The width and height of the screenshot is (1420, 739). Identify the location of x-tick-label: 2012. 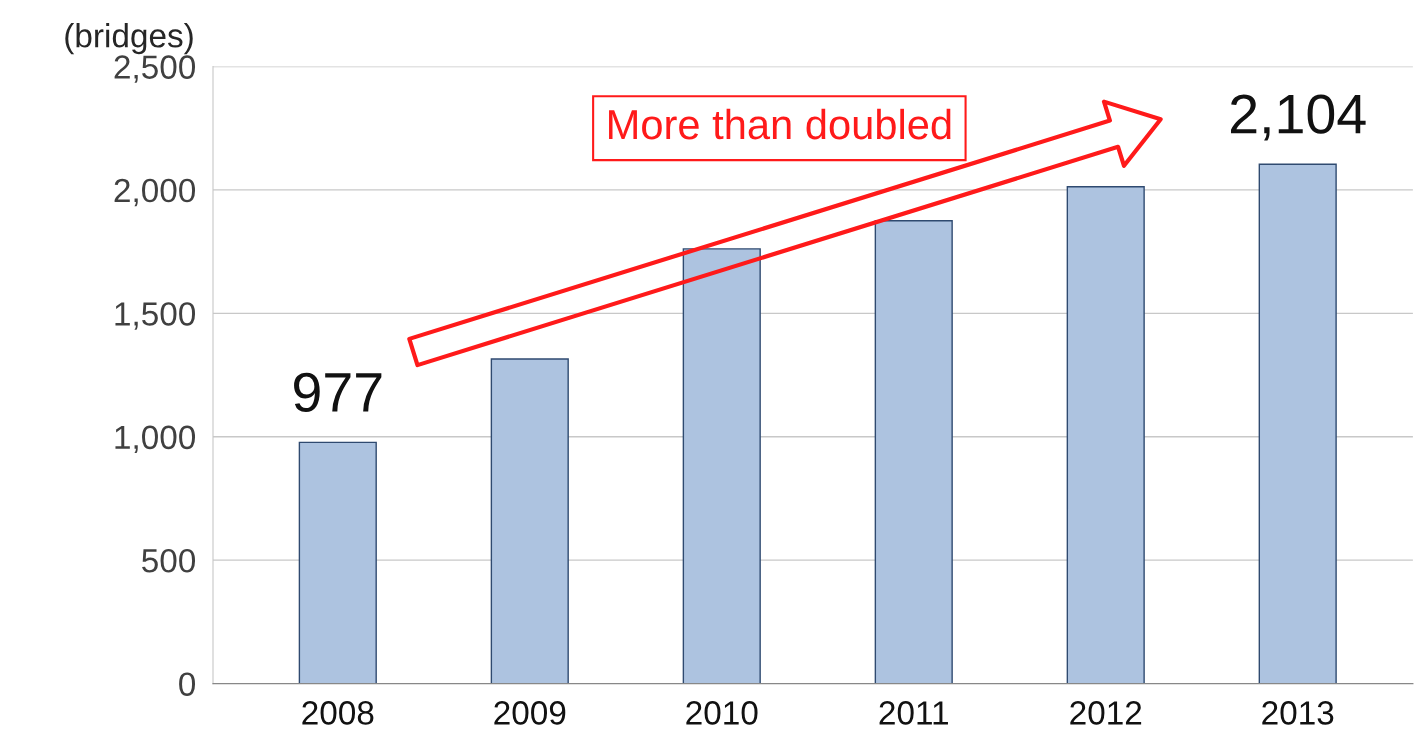
(1106, 713).